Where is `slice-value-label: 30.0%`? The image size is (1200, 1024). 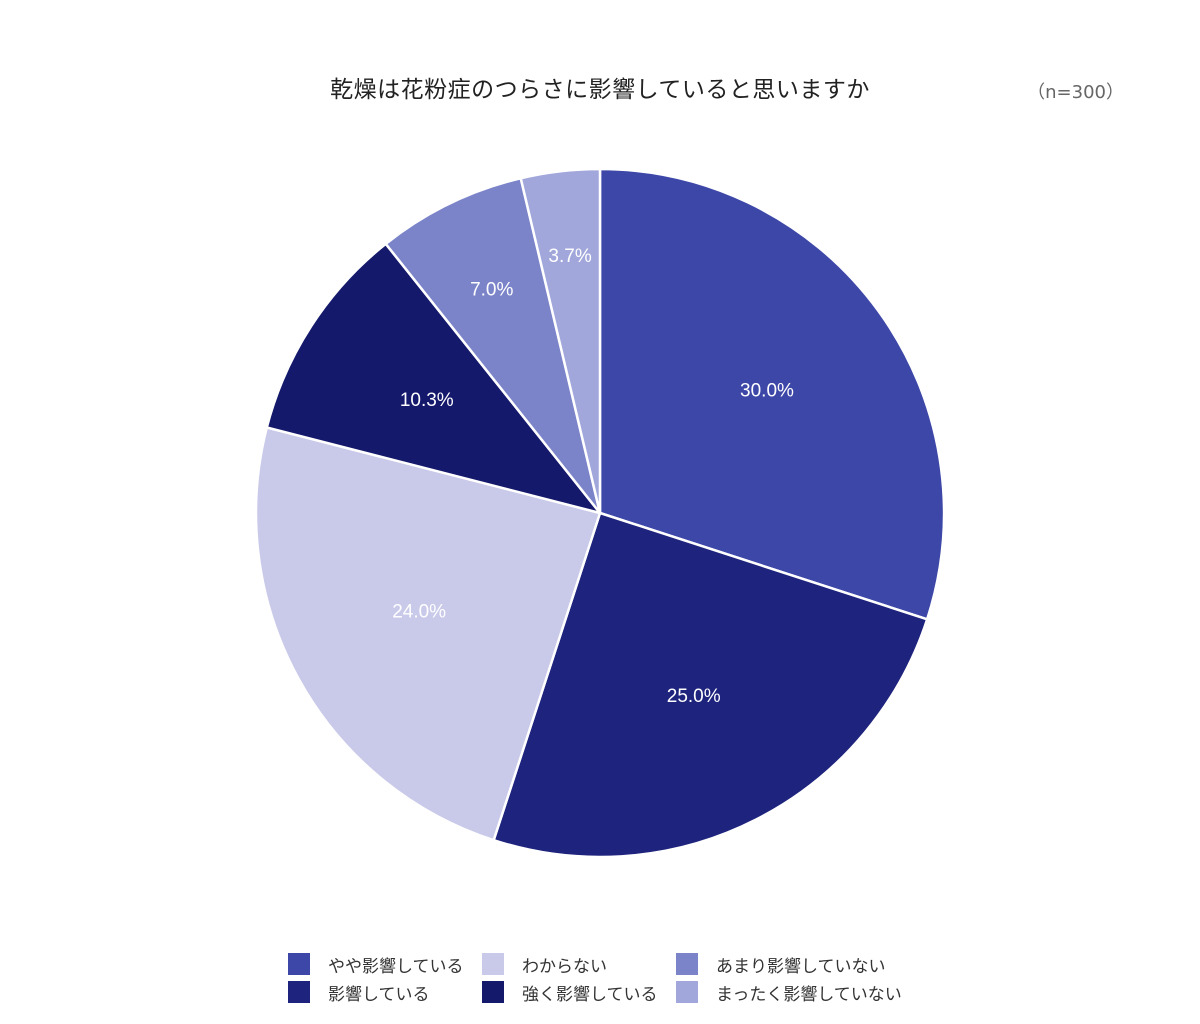
slice-value-label: 30.0% is located at coordinates (767, 391).